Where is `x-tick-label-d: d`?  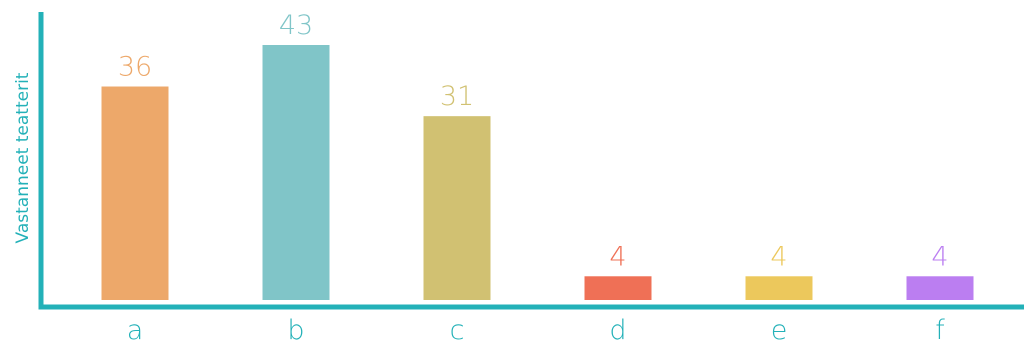
x-tick-label-d: d is located at coordinates (617, 328).